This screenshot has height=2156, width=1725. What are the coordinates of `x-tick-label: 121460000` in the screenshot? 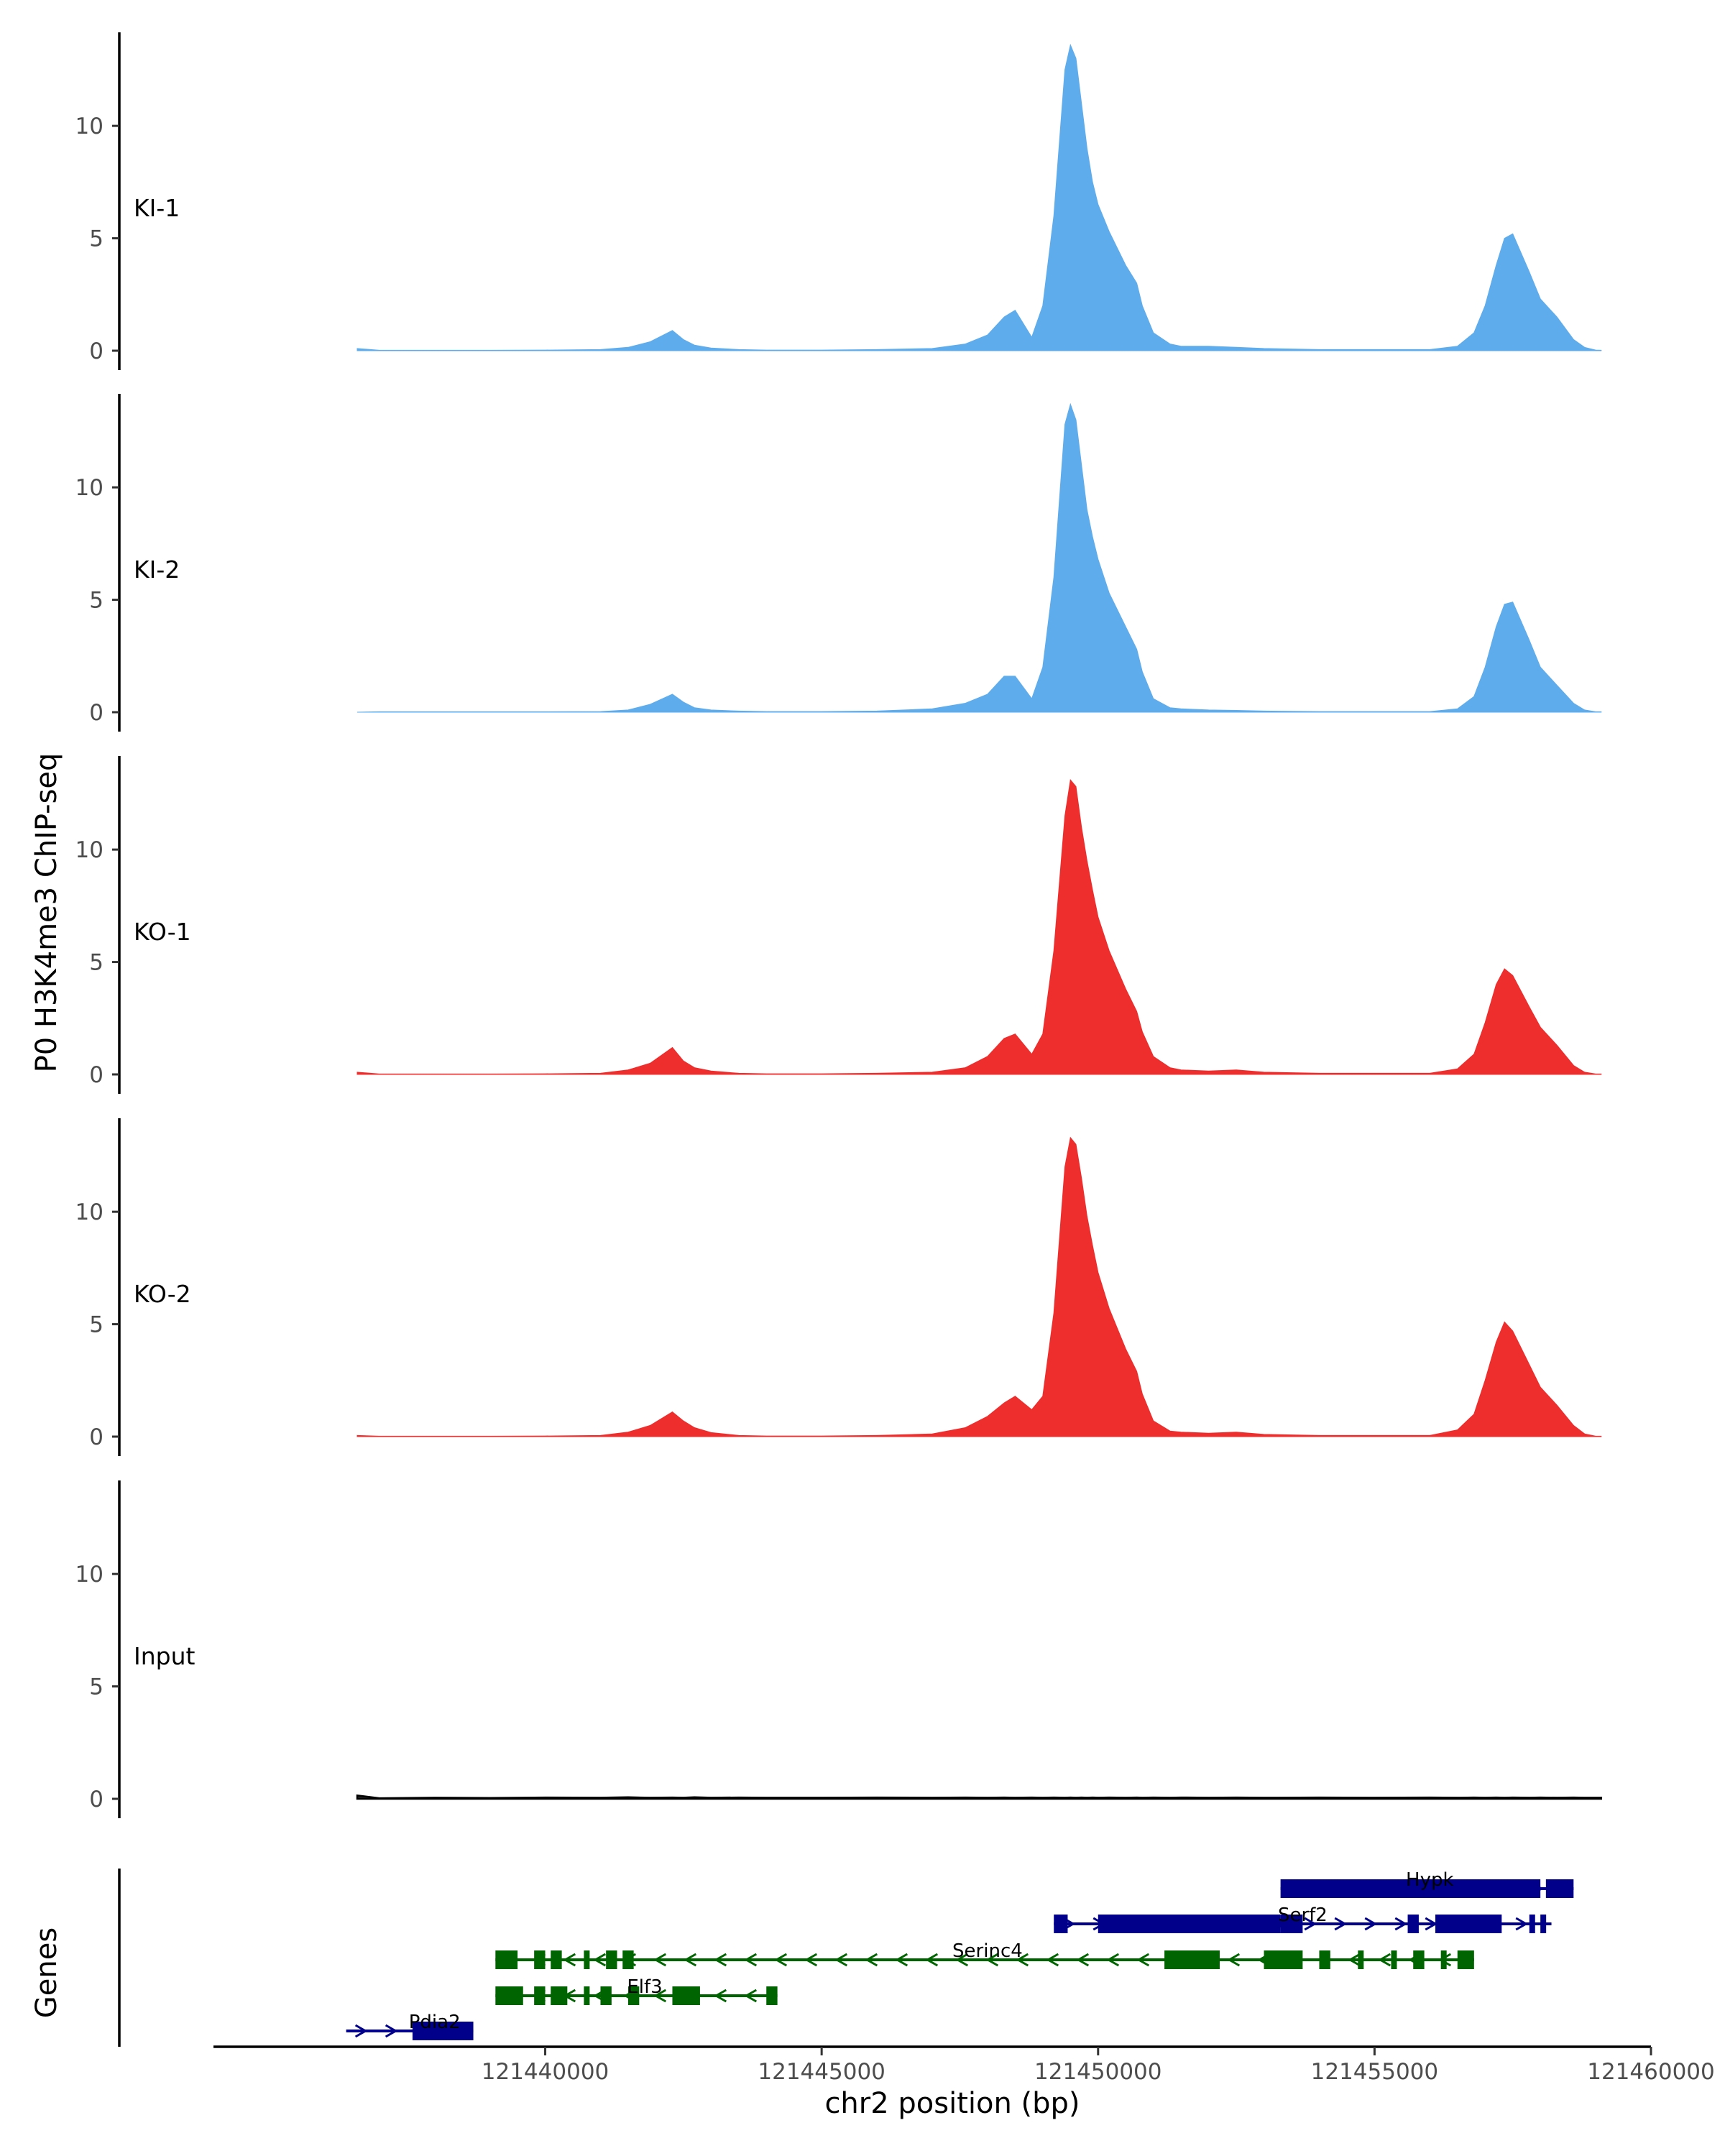 It's located at (1651, 2072).